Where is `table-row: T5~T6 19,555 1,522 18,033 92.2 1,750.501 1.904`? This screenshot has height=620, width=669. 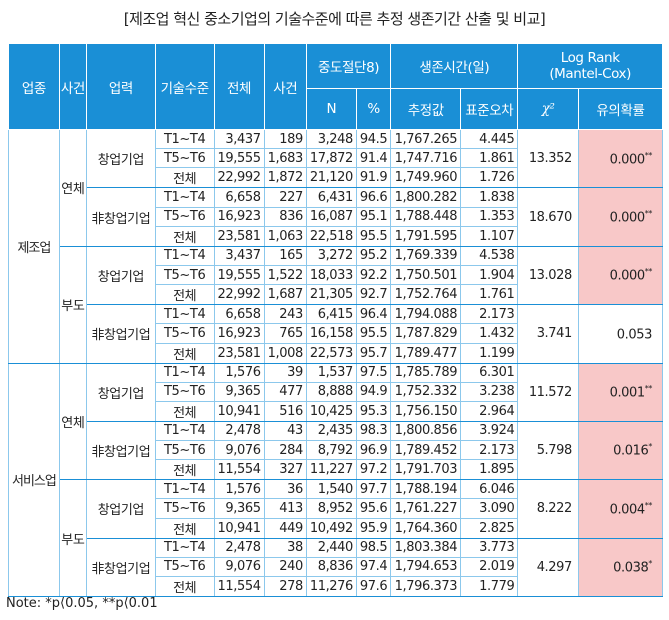
table-row: T5~T6 19,555 1,522 18,033 92.2 1,750.501 1.904 is located at coordinates (336, 275).